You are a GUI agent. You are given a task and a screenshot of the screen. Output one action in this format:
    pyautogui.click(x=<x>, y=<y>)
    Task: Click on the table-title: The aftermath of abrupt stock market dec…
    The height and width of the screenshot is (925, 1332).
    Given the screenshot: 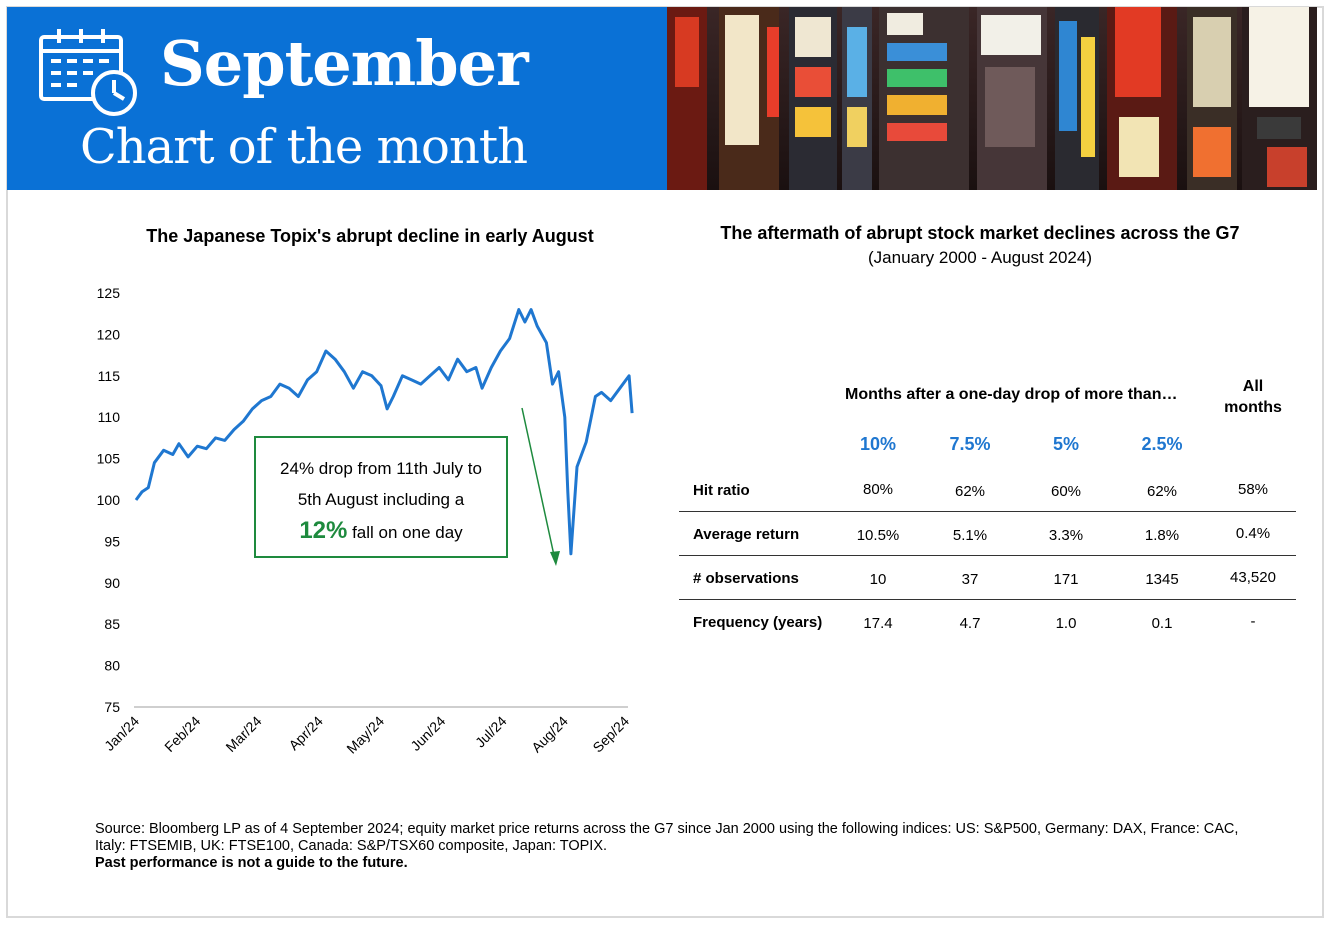 What is the action you would take?
    pyautogui.click(x=980, y=233)
    